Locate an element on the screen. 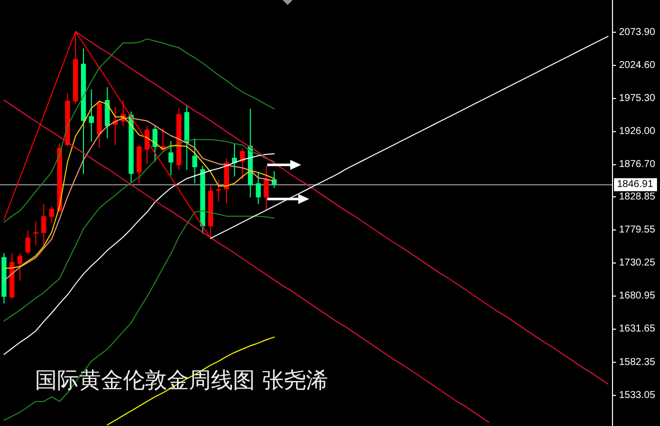  y-tick-label: 1779.55 is located at coordinates (637, 230).